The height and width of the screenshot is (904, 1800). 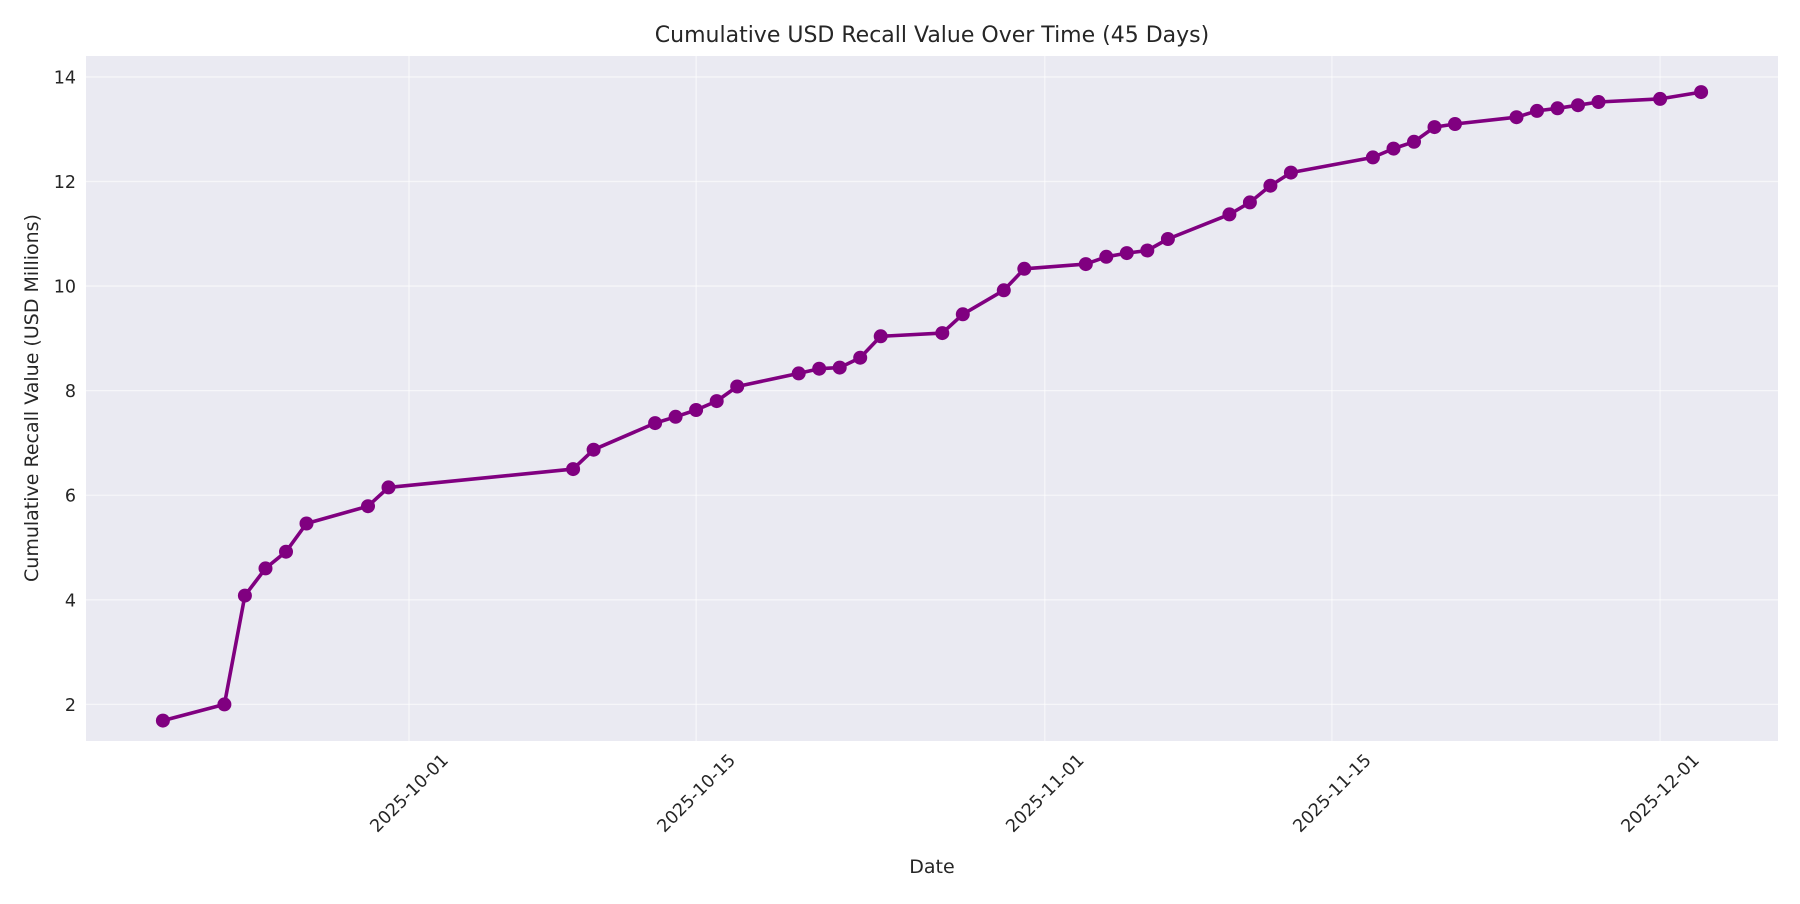 What do you see at coordinates (931, 867) in the screenshot?
I see `x-axis-label: Date` at bounding box center [931, 867].